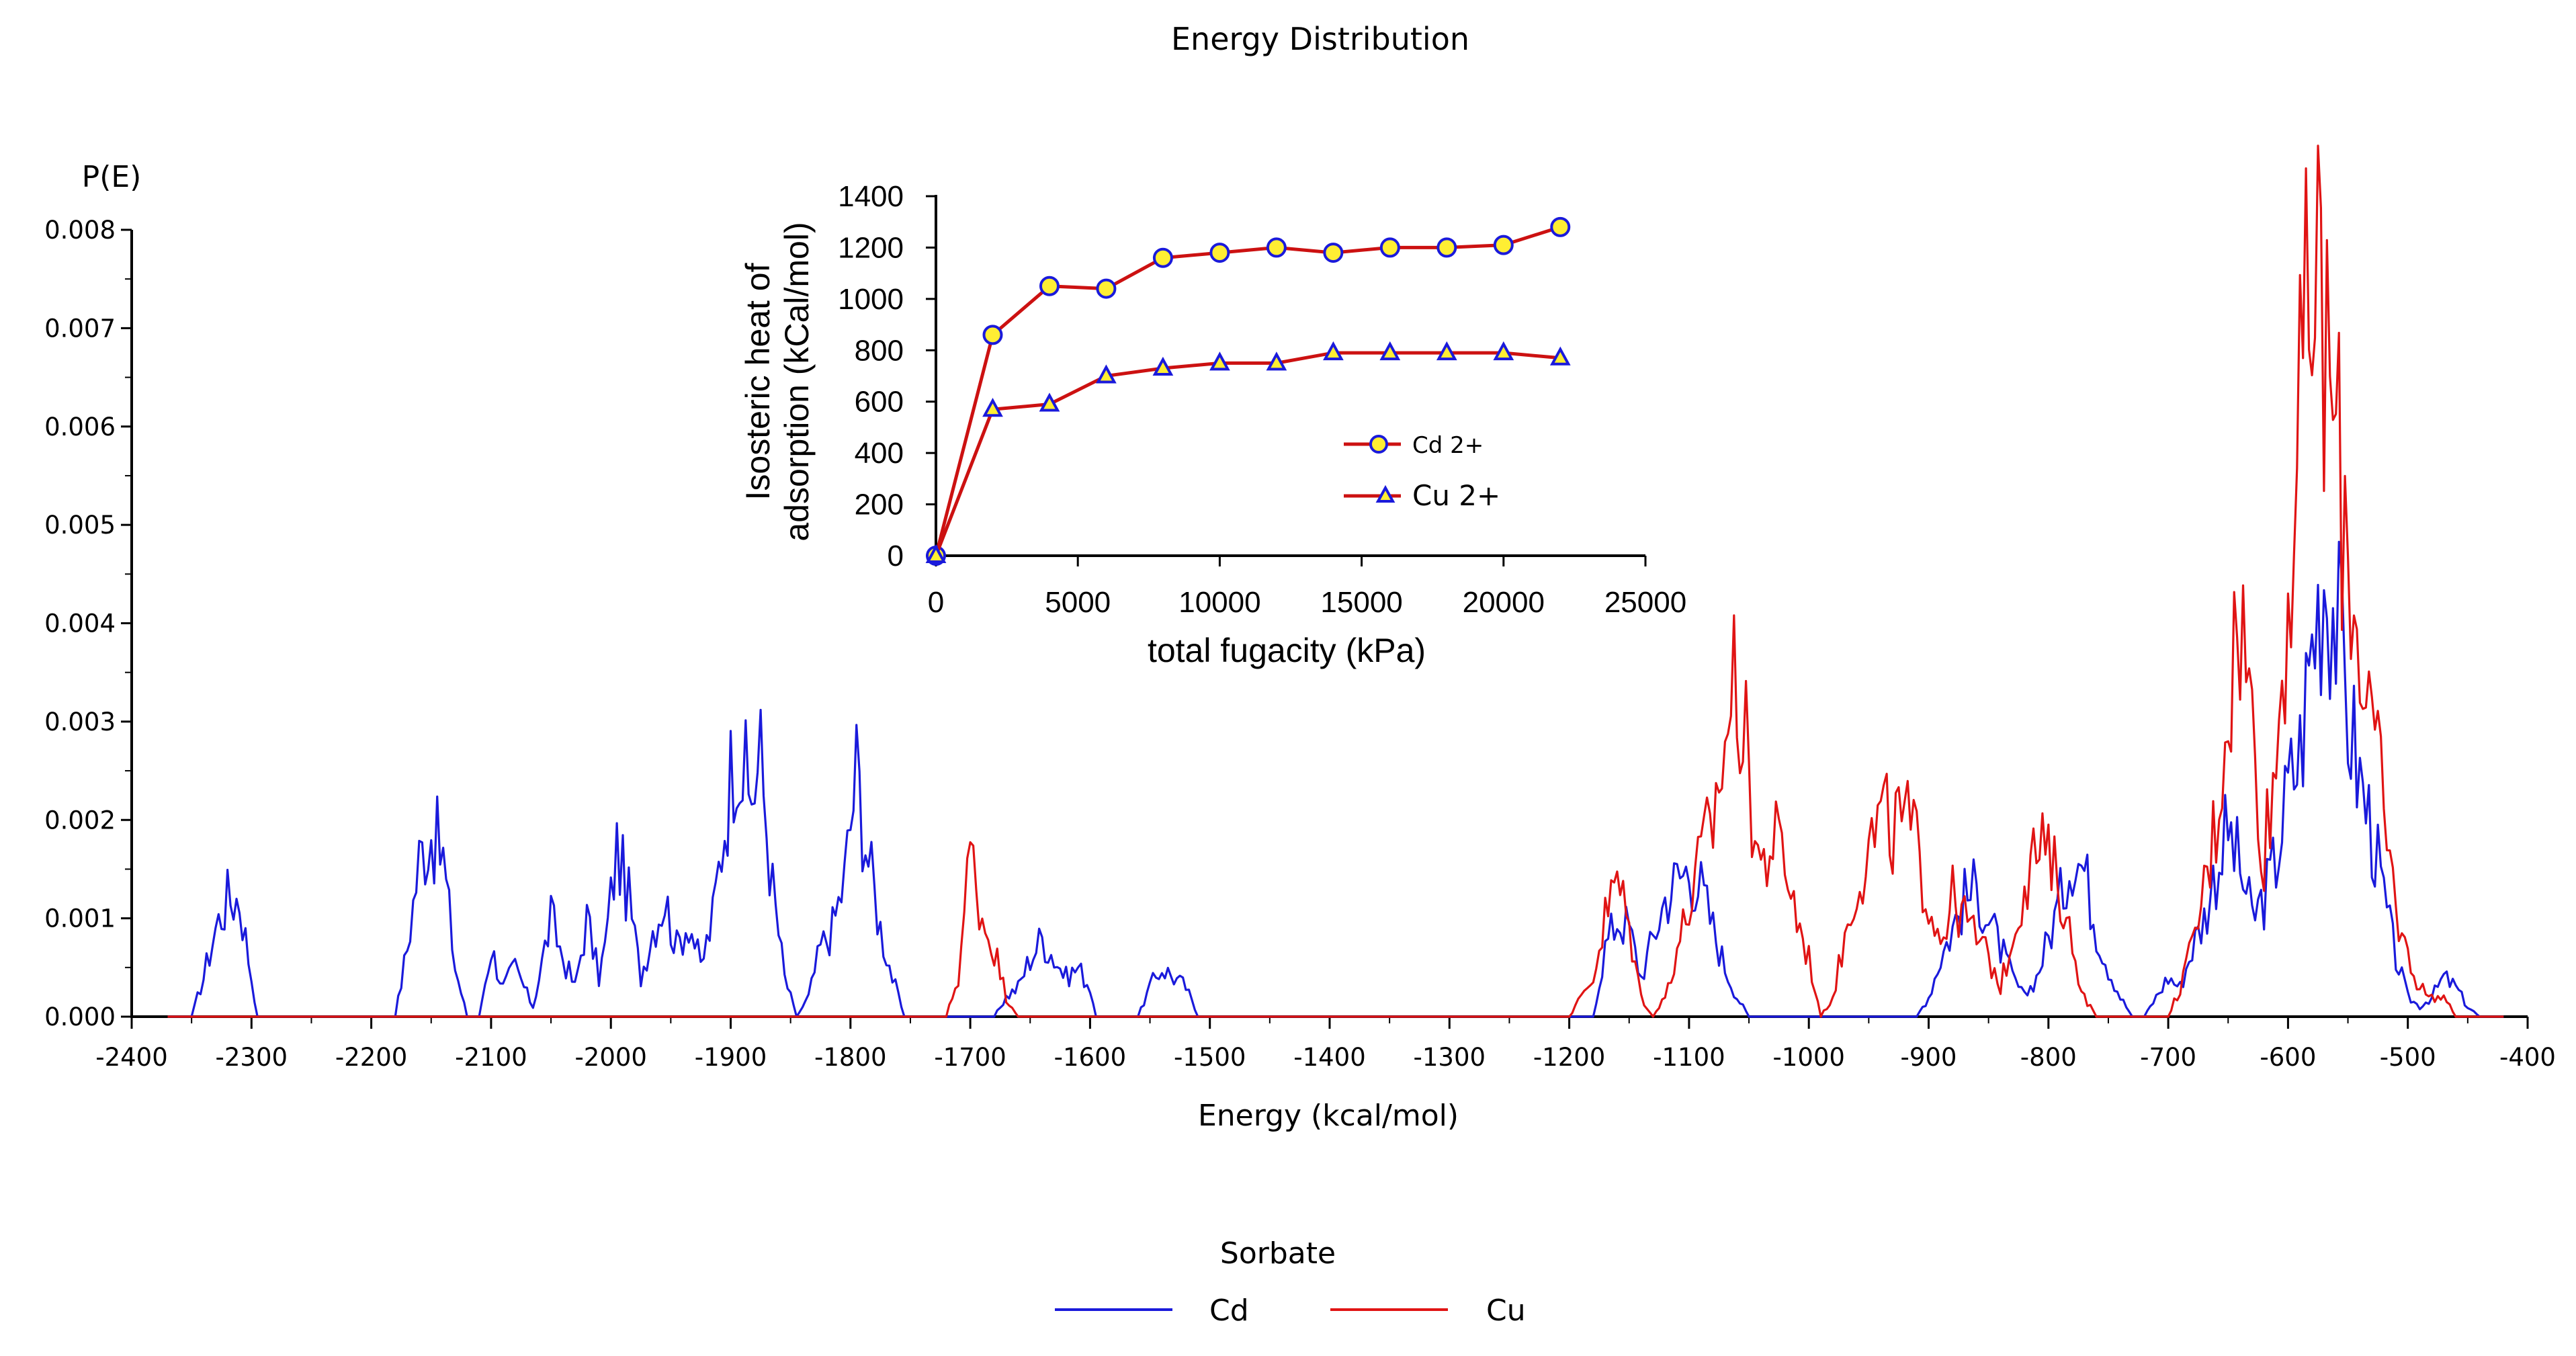  I want to click on main-x-tick-label: -1800, so click(850, 1057).